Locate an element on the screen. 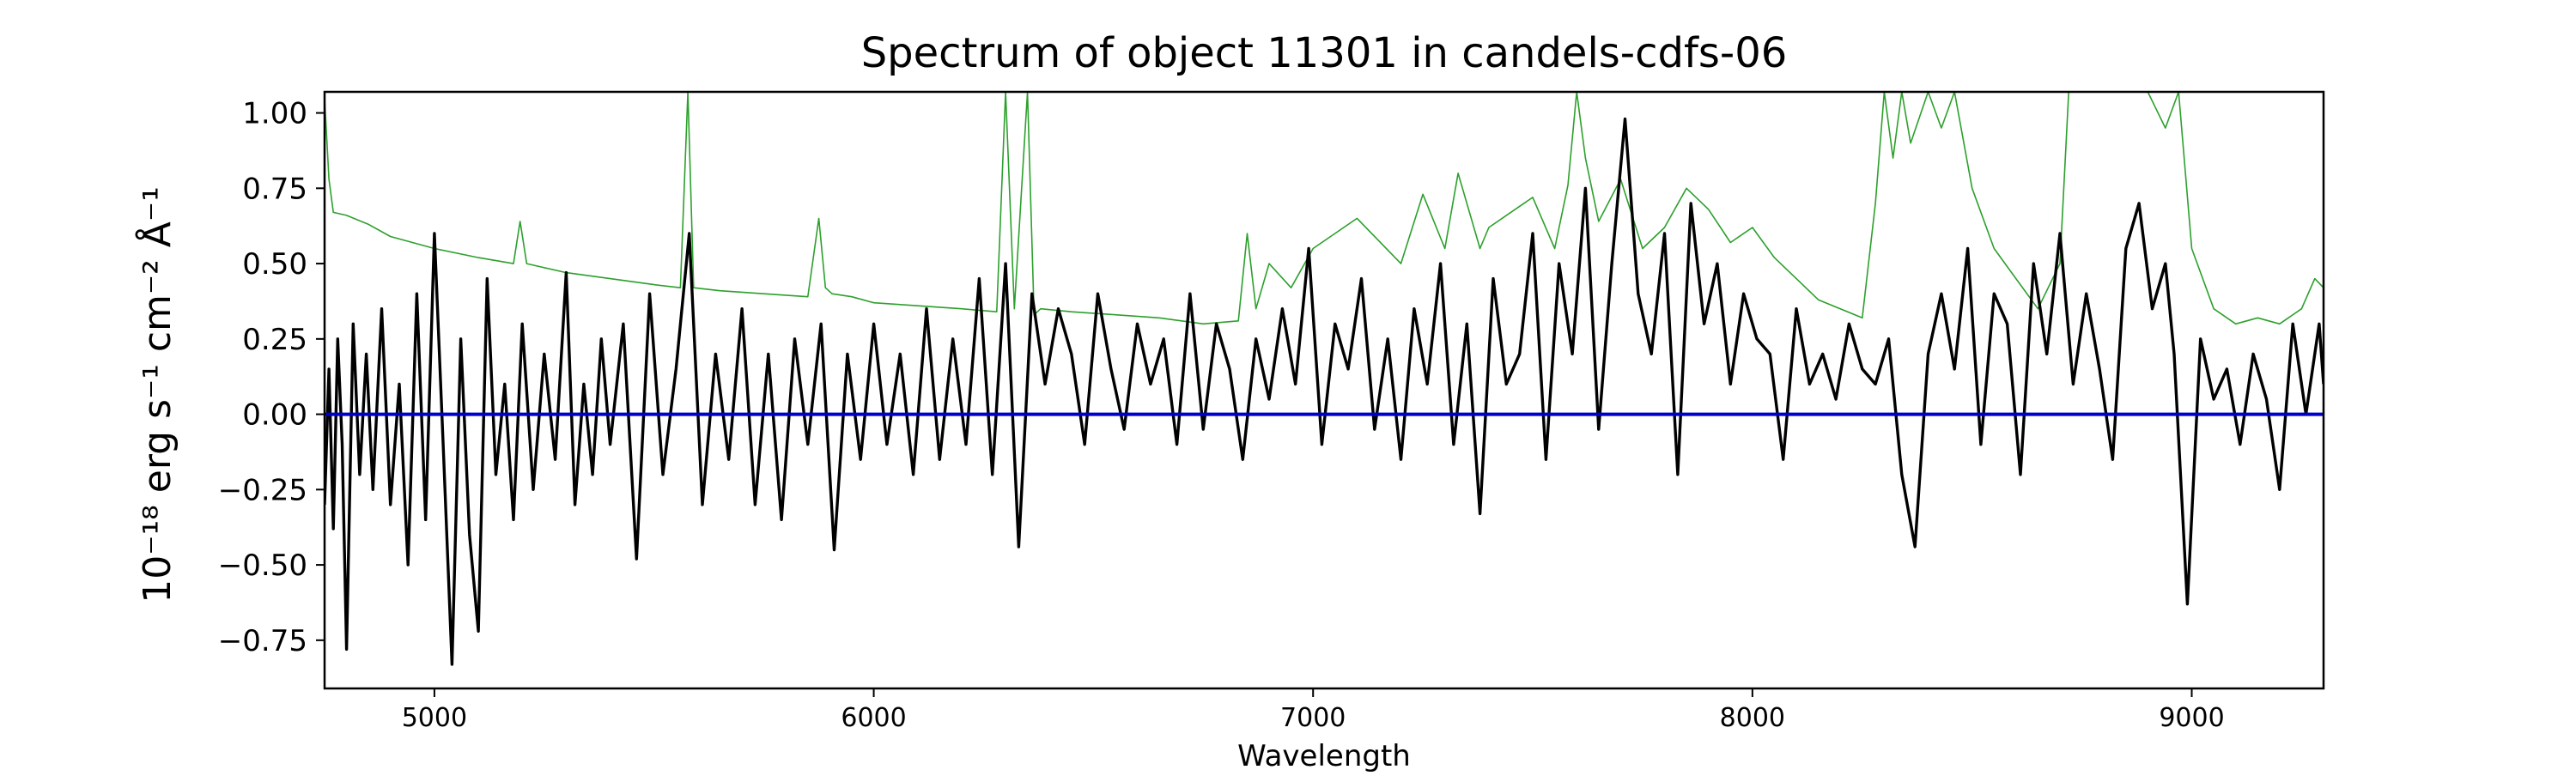  x-tick-label: 7000 is located at coordinates (1313, 718).